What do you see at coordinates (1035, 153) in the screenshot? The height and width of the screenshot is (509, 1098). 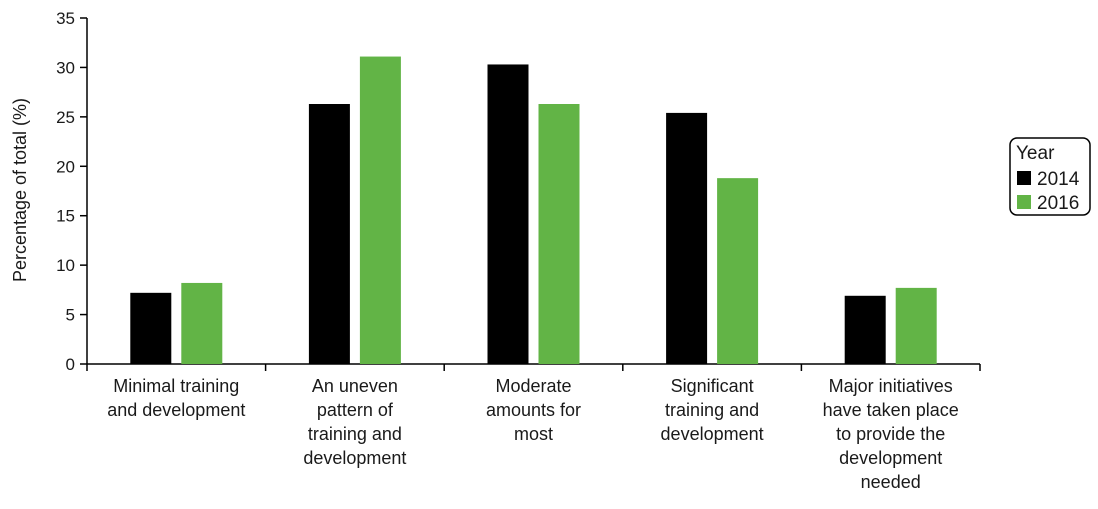 I see `legend-title: Year` at bounding box center [1035, 153].